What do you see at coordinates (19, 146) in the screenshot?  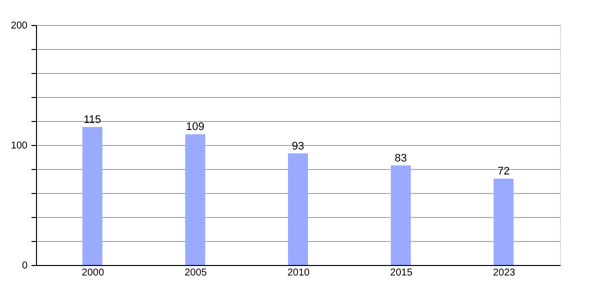 I see `y-tick-label: 100` at bounding box center [19, 146].